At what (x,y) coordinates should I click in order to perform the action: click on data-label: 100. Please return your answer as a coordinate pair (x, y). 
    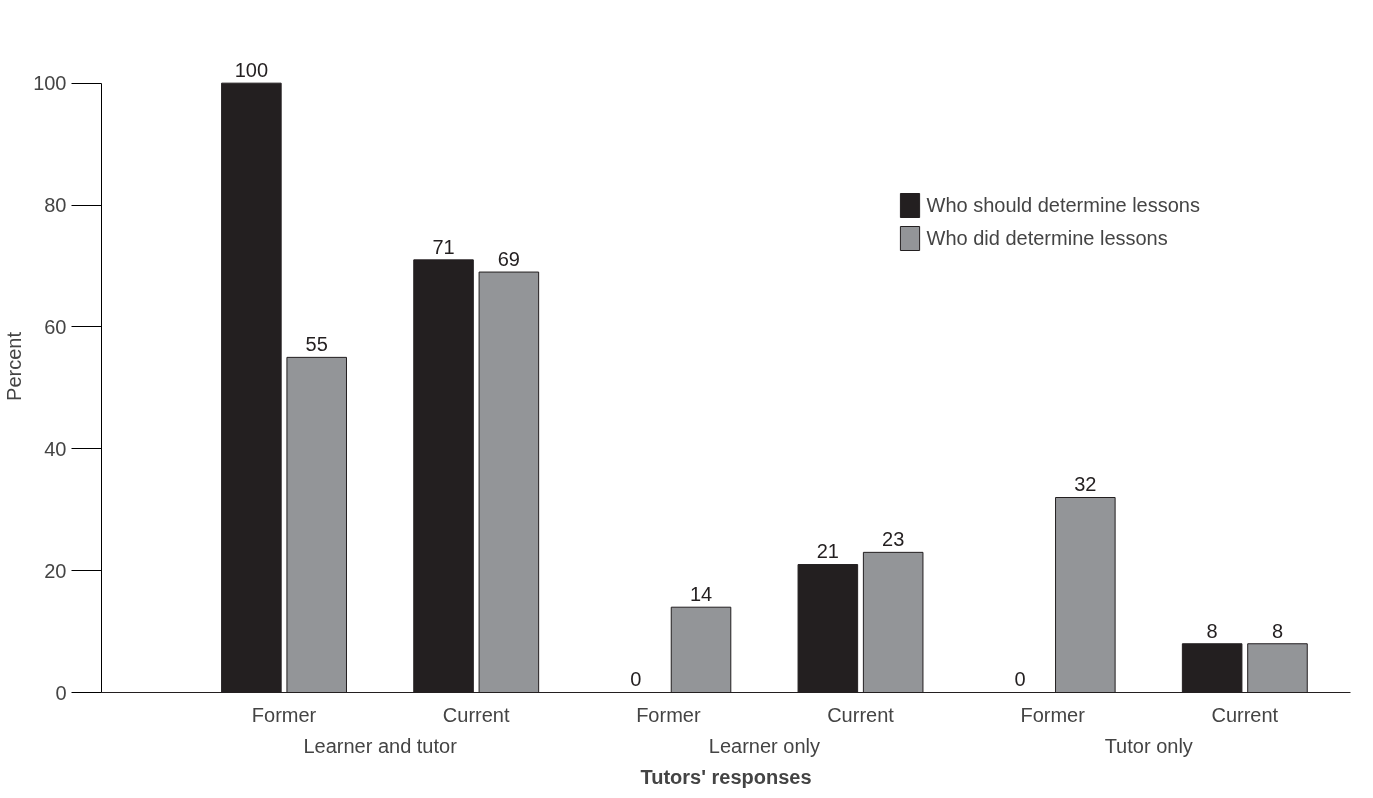
    Looking at the image, I should click on (251, 70).